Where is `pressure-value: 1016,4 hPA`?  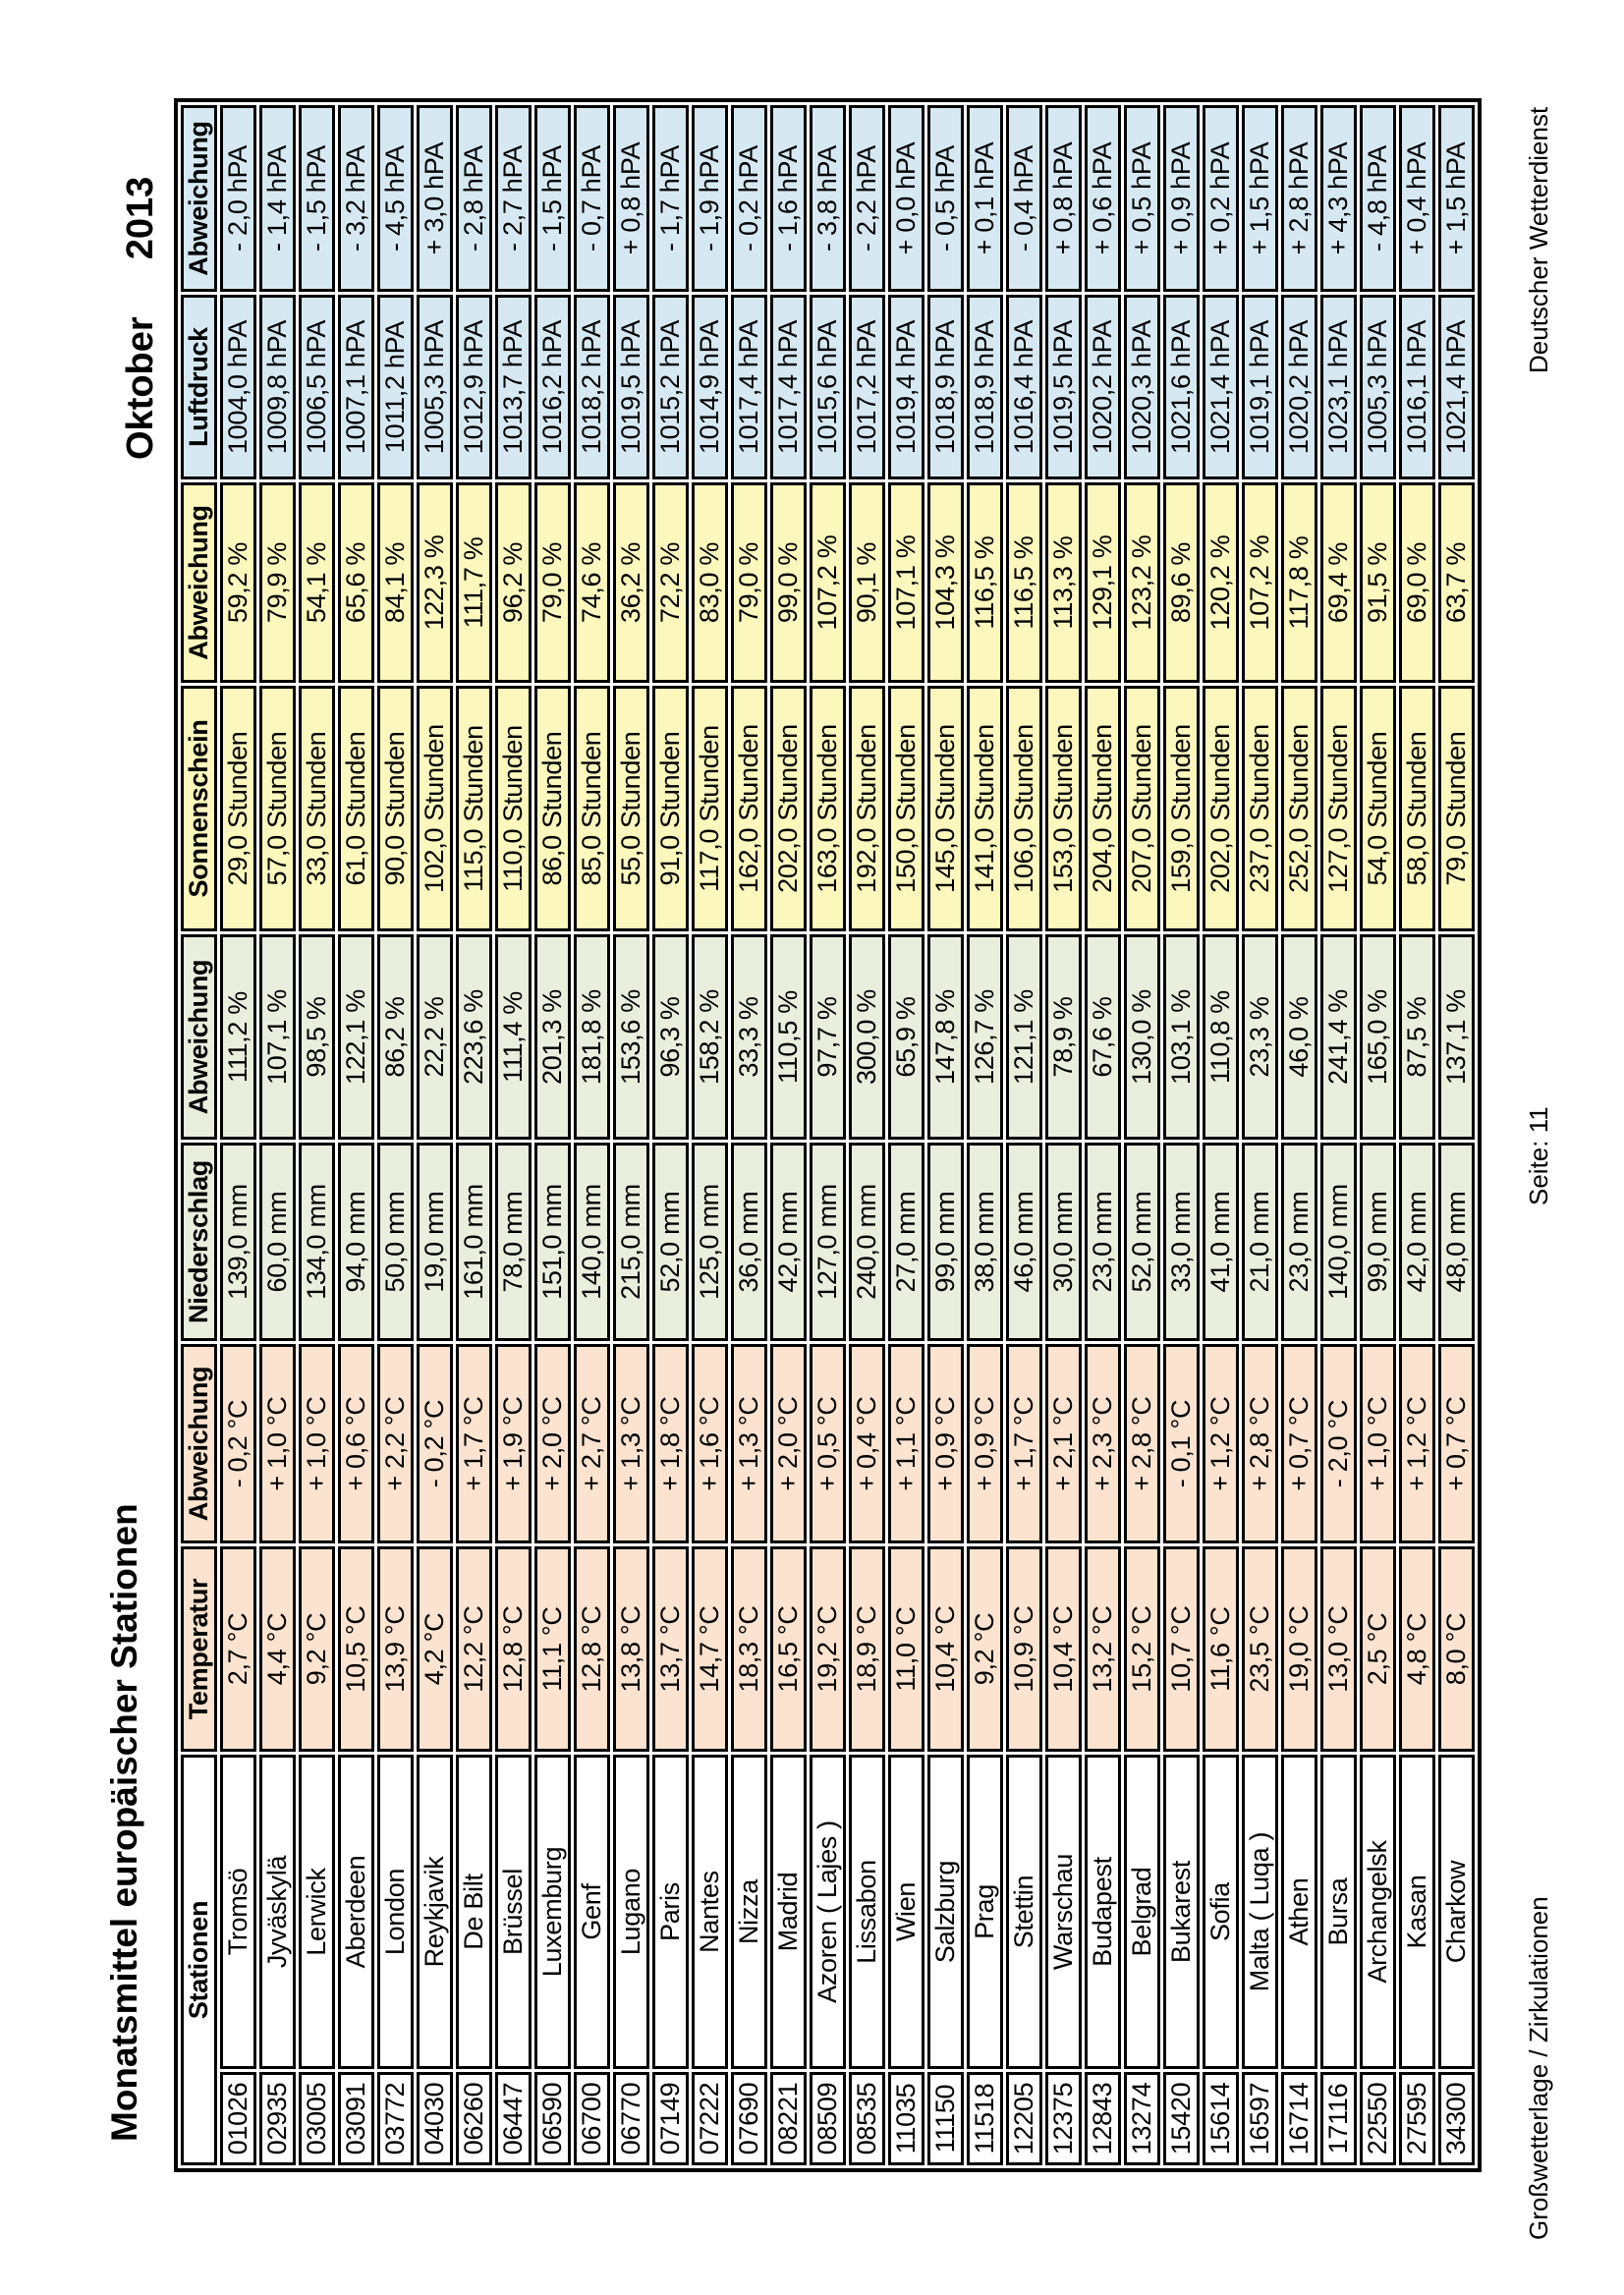
pressure-value: 1016,4 hPA is located at coordinates (1024, 387).